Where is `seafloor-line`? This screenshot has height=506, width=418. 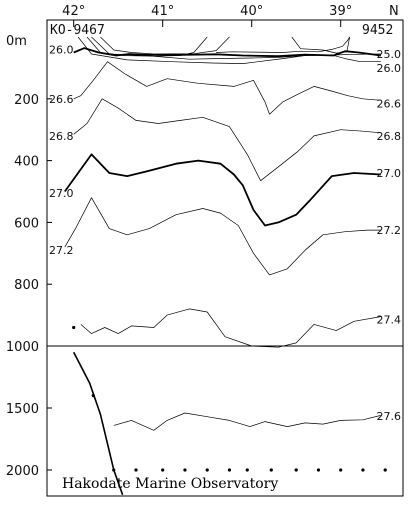
seafloor-line is located at coordinates (98, 423).